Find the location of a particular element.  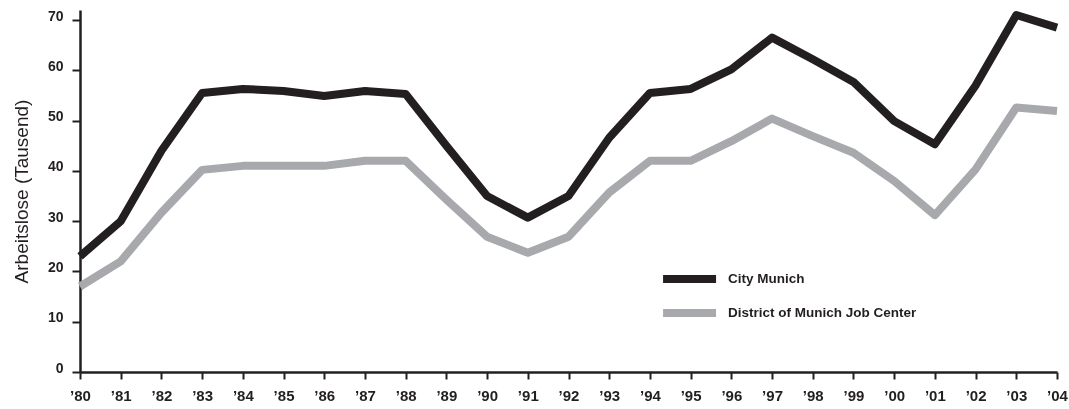

x-tick-label: ’91 is located at coordinates (528, 395).